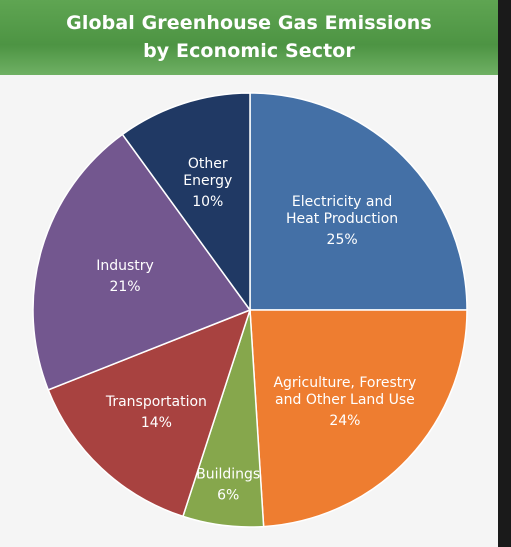  Describe the element at coordinates (156, 412) in the screenshot. I see `pie-slice-label-3: Transportation 14%` at that location.